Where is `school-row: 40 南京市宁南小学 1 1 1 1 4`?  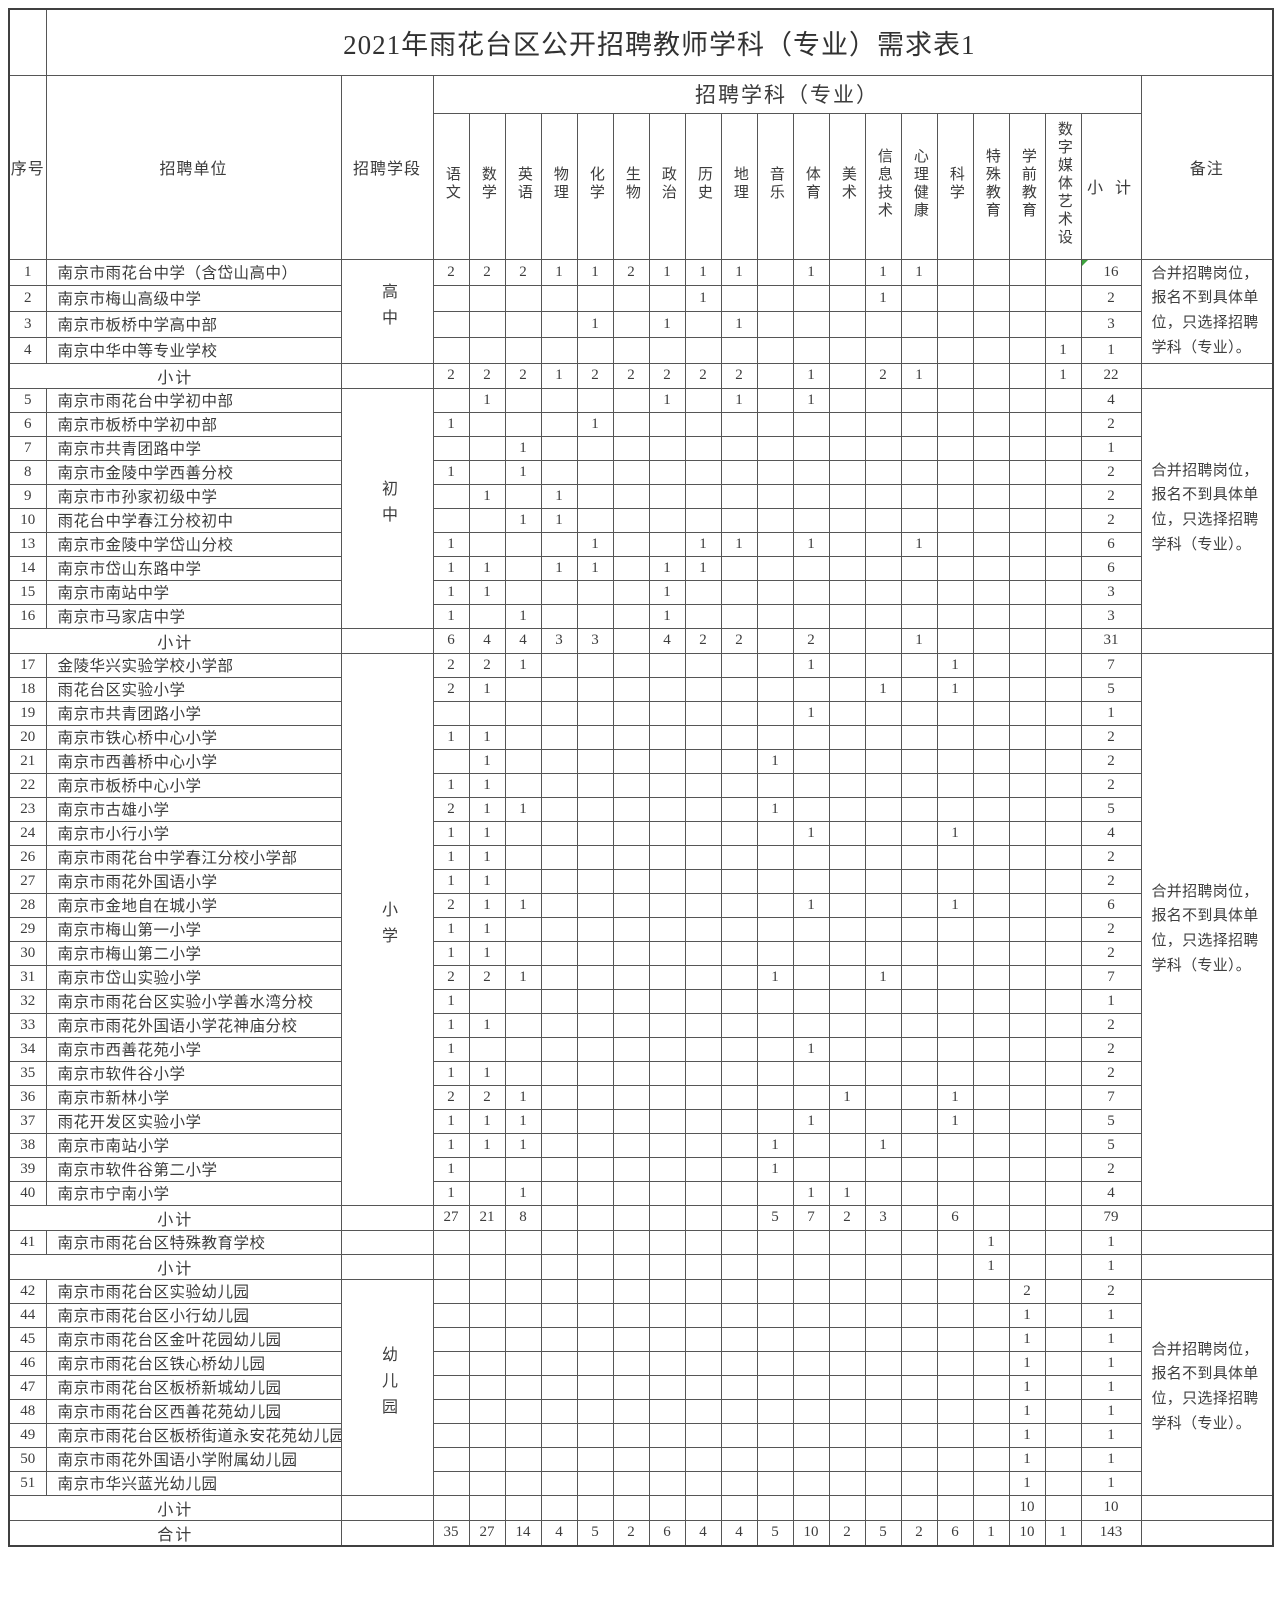 school-row: 40 南京市宁南小学 1 1 1 1 4 is located at coordinates (640, 1193).